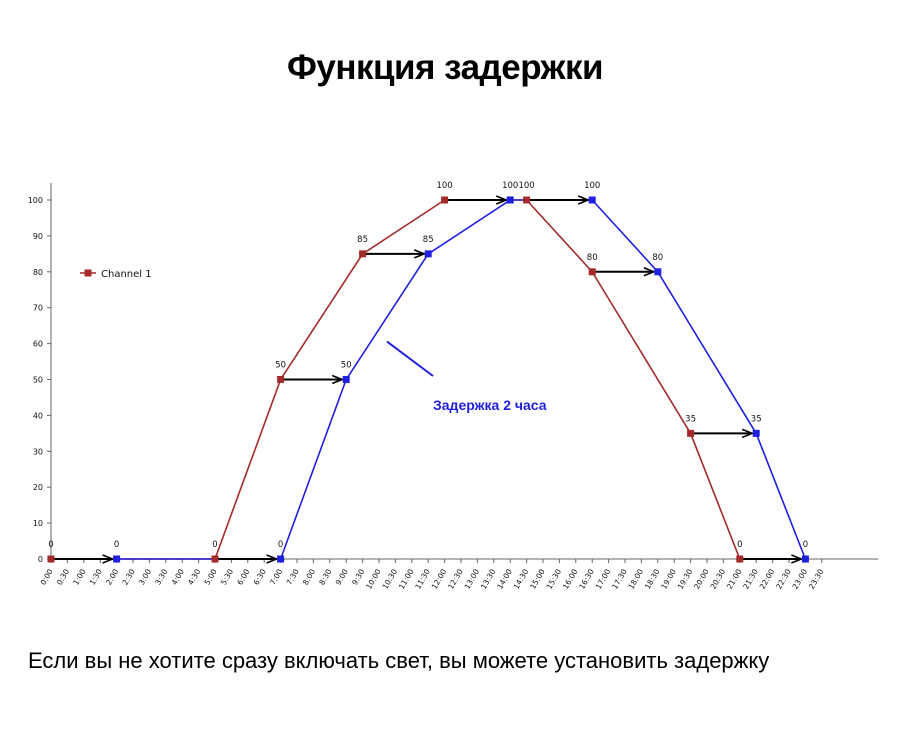  Describe the element at coordinates (619, 578) in the screenshot. I see `x-tick-label: 17:30` at that location.